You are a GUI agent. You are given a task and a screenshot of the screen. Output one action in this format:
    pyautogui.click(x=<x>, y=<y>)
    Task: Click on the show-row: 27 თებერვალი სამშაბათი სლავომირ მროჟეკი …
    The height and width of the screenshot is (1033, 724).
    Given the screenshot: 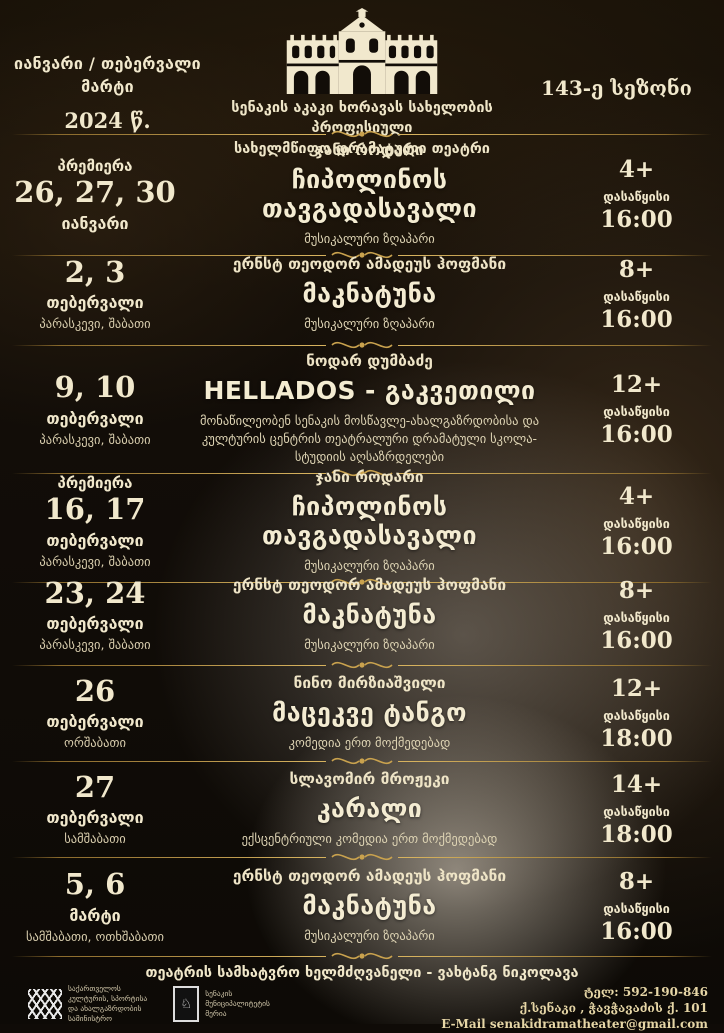 What is the action you would take?
    pyautogui.click(x=362, y=816)
    